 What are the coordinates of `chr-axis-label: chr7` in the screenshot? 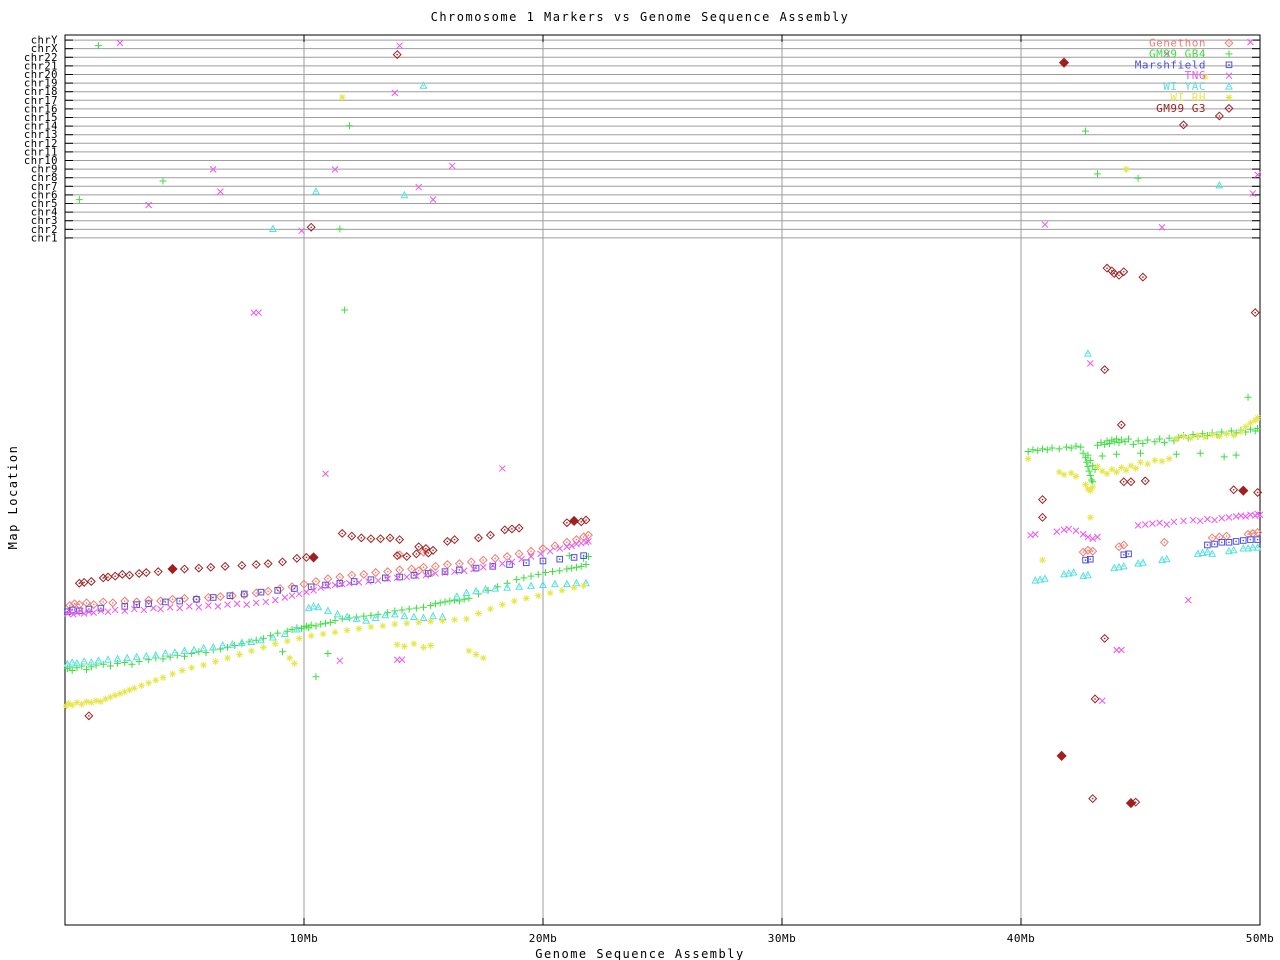 It's located at (44, 187).